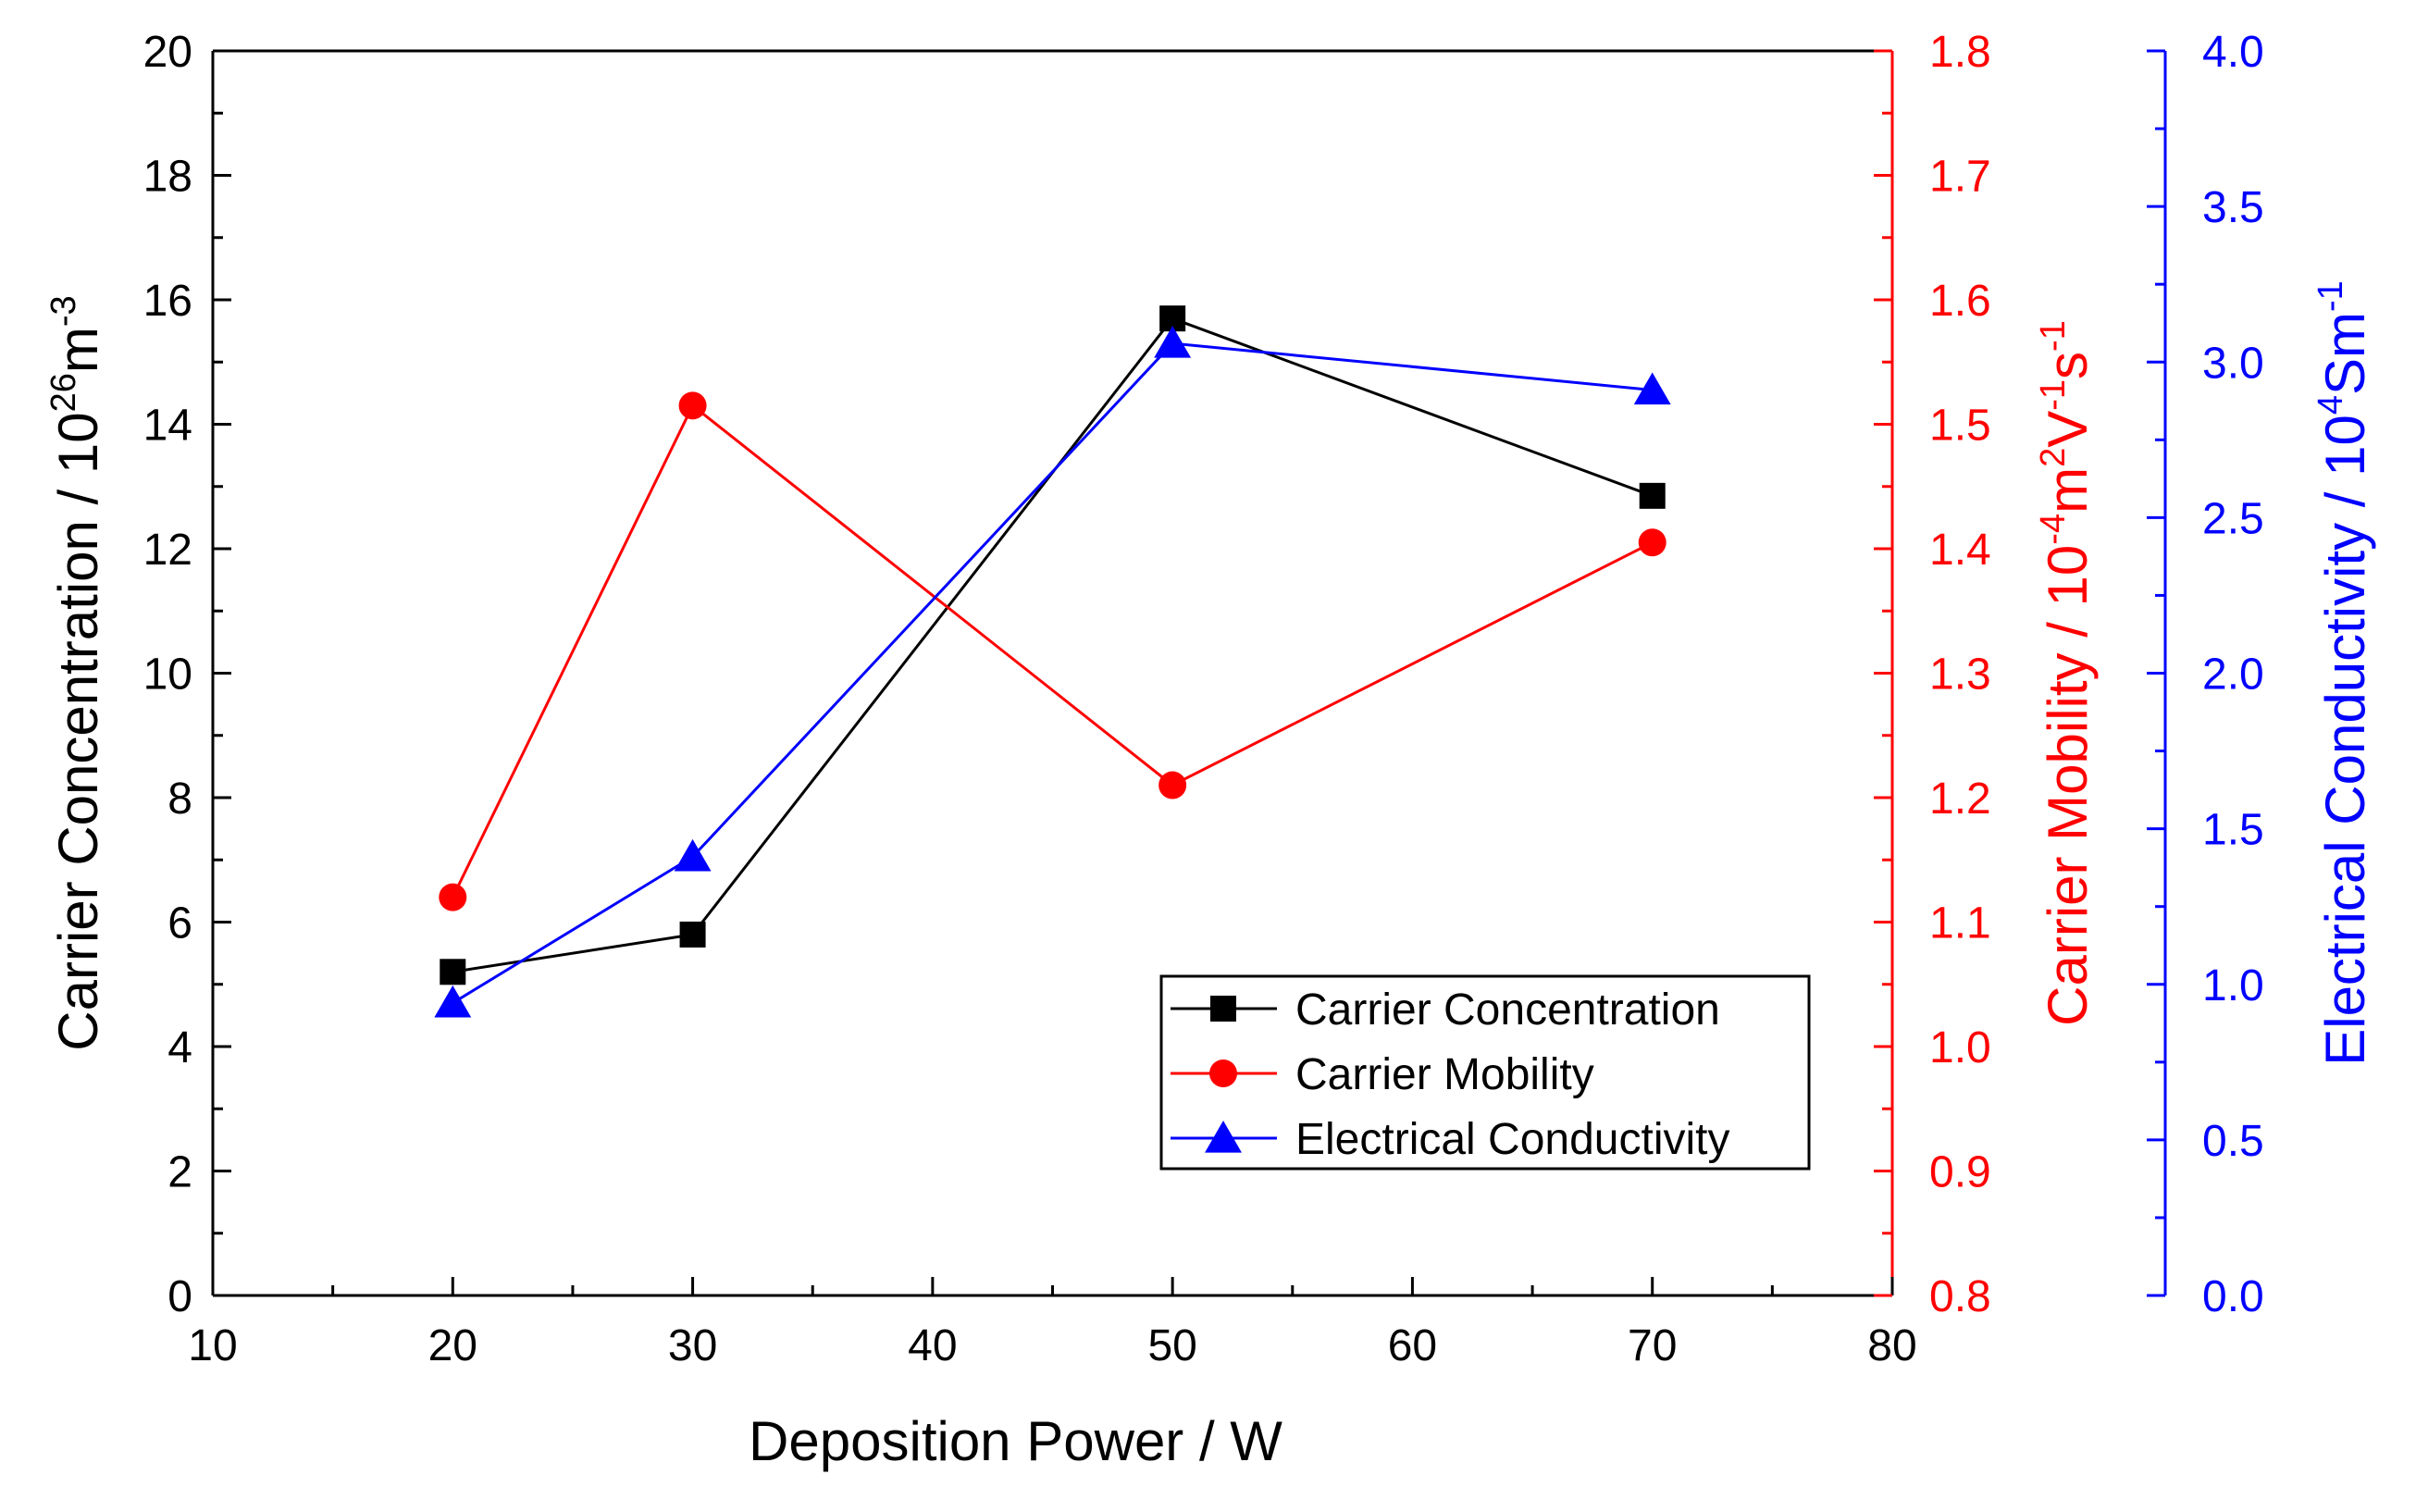 The width and height of the screenshot is (2416, 1512). What do you see at coordinates (1960, 177) in the screenshot?
I see `y_right1-tick-label: 1.7` at bounding box center [1960, 177].